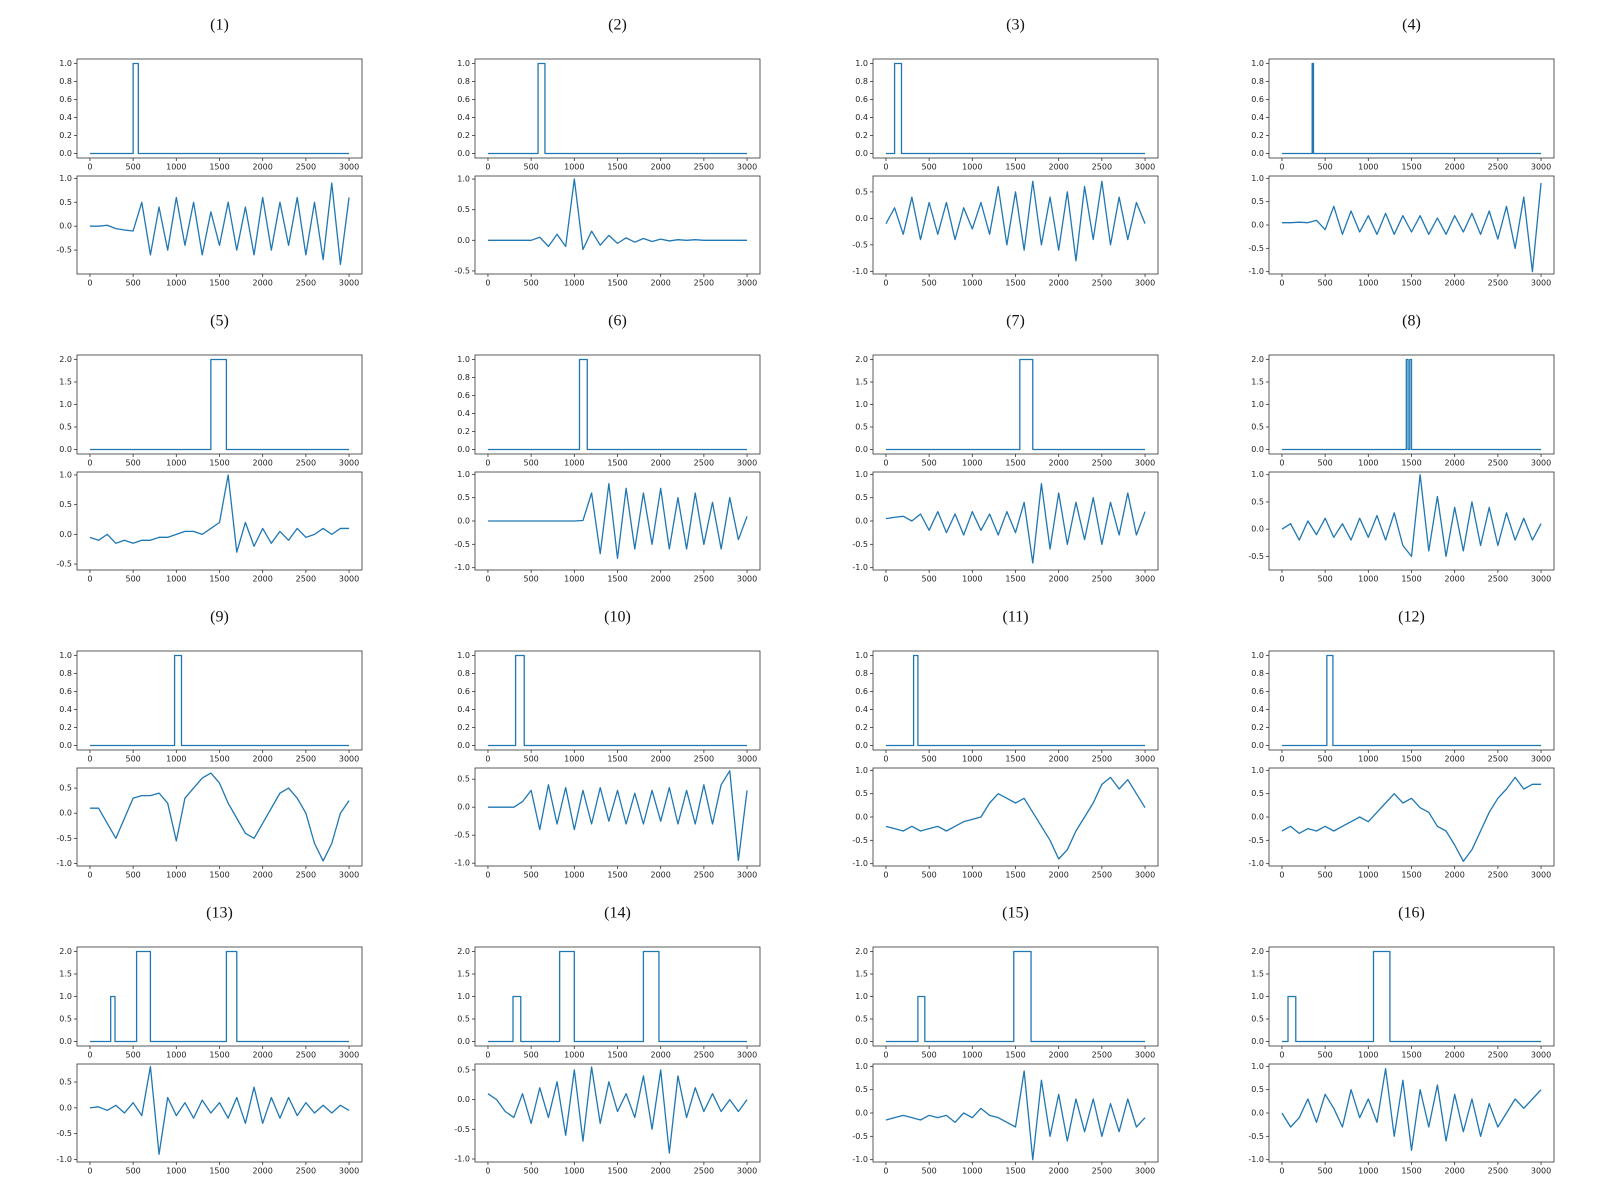  Describe the element at coordinates (1411, 25) in the screenshot. I see `panel-title: (4)` at that location.